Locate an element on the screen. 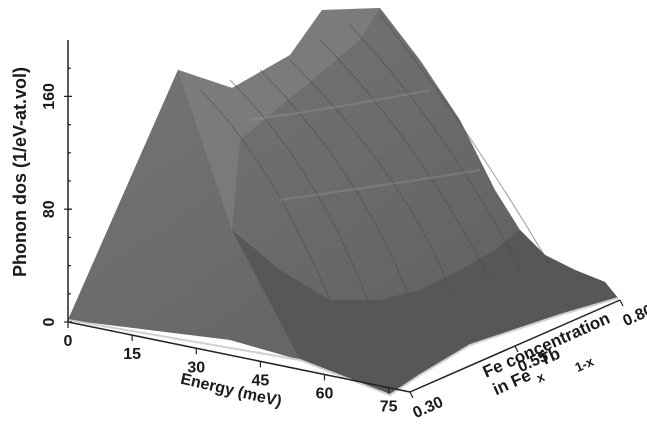 The height and width of the screenshot is (427, 647). x-tick-label: 45 is located at coordinates (260, 380).